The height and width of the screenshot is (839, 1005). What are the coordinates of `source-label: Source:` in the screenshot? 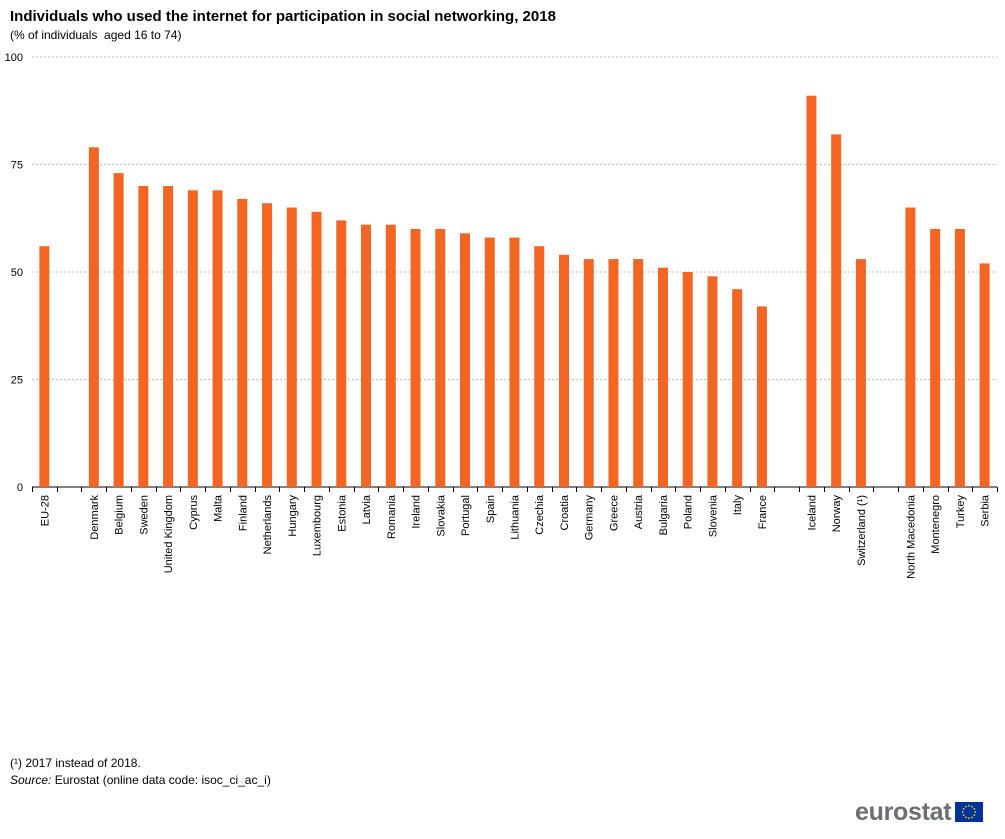 It's located at (31, 780).